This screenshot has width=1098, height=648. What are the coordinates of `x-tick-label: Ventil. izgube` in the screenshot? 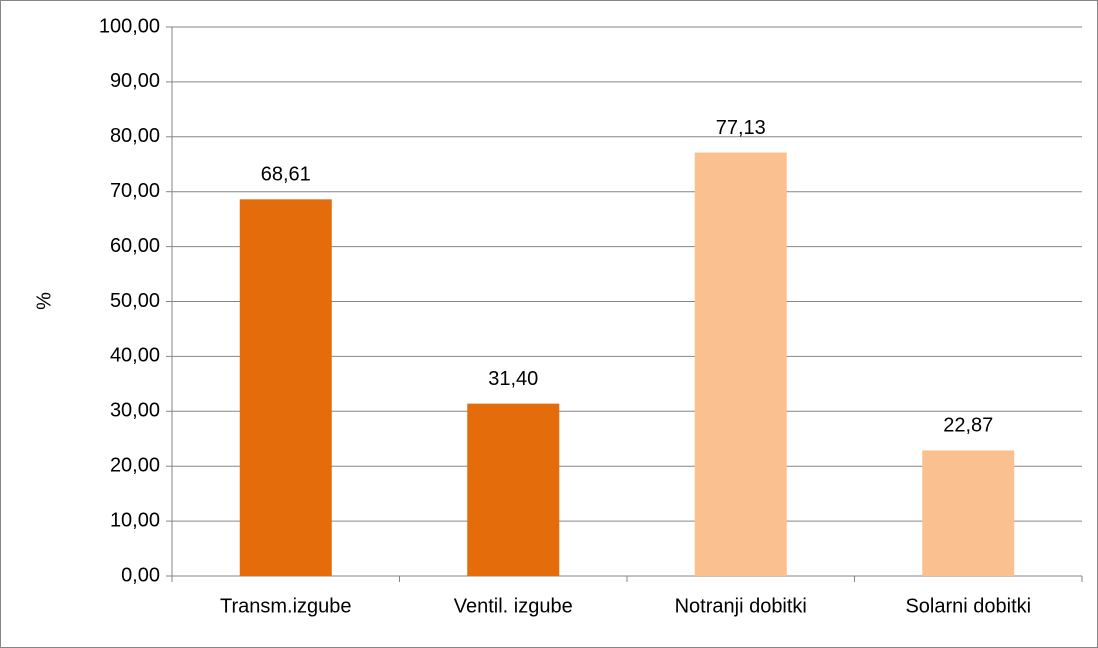 It's located at (513, 606).